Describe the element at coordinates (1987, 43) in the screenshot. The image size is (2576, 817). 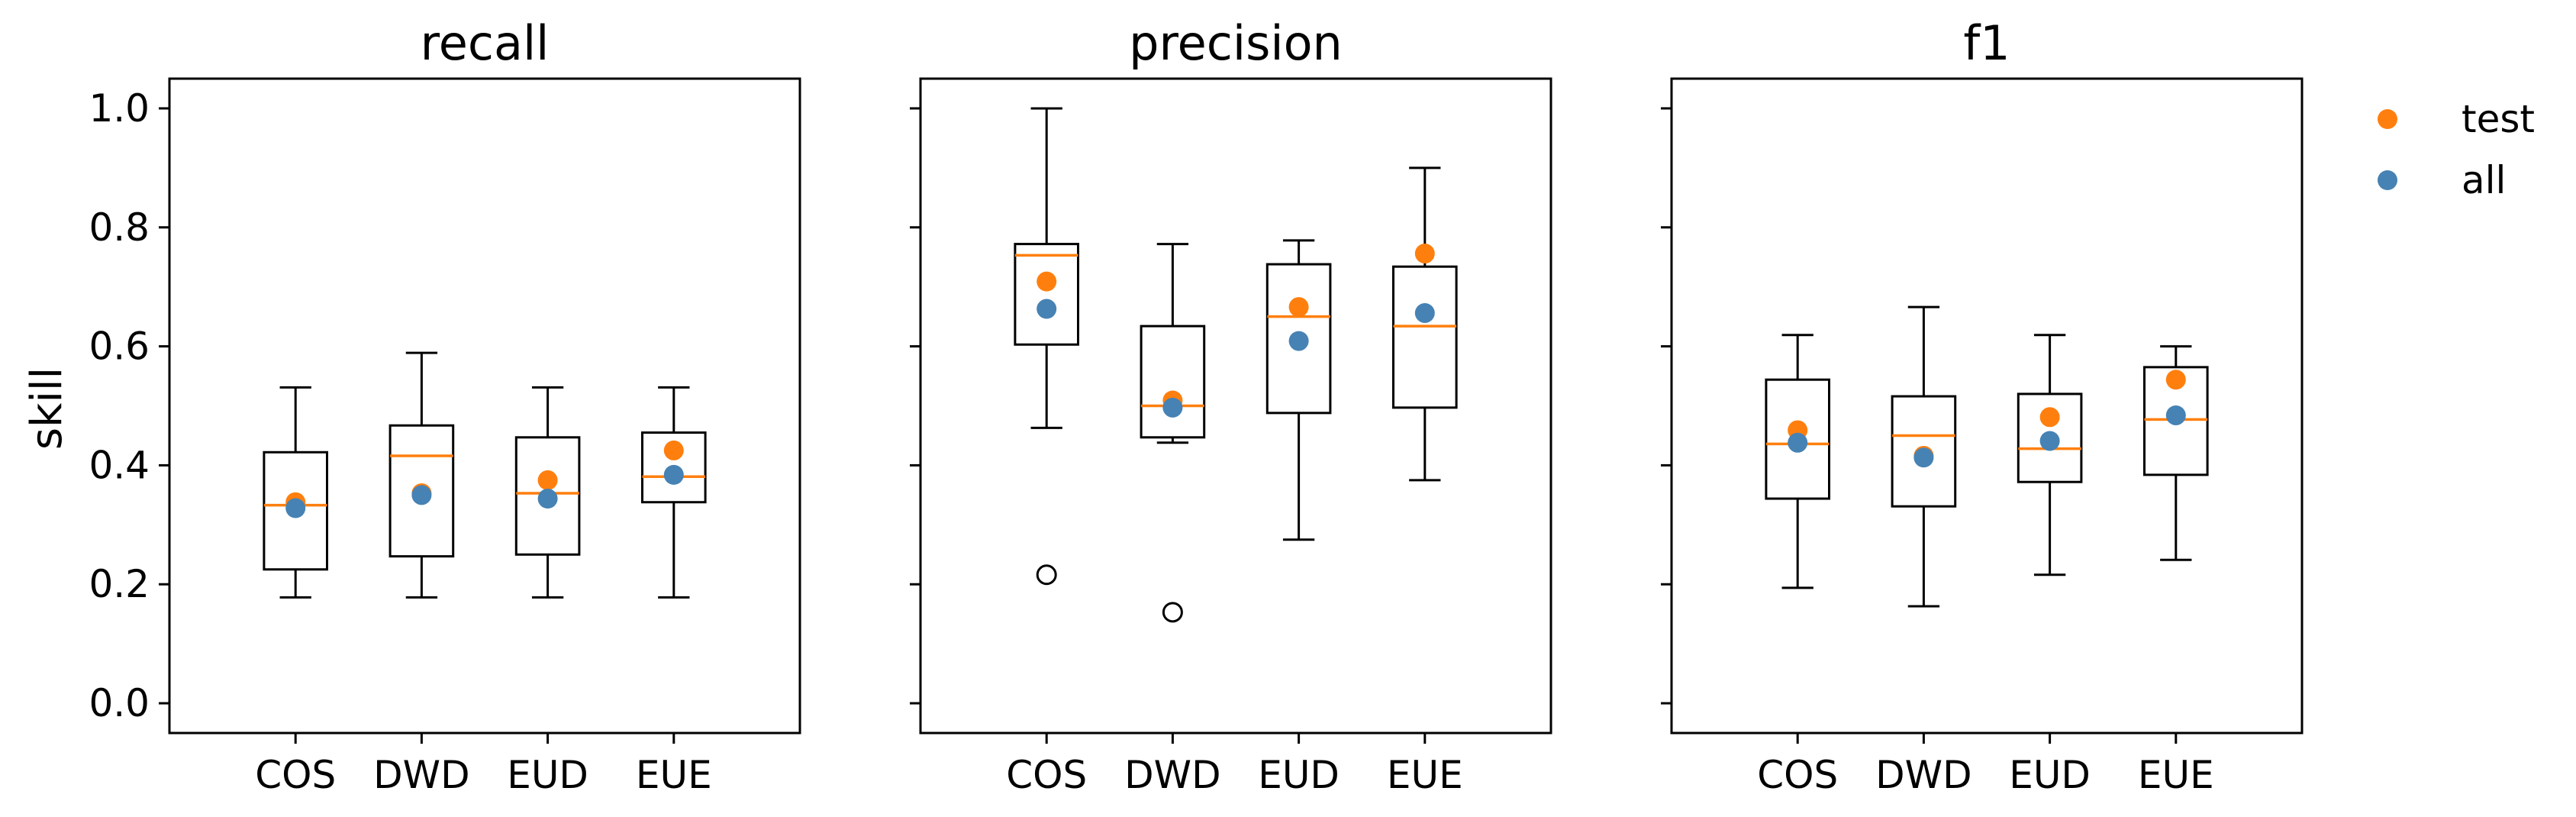
I see `panel-title: f1` at that location.